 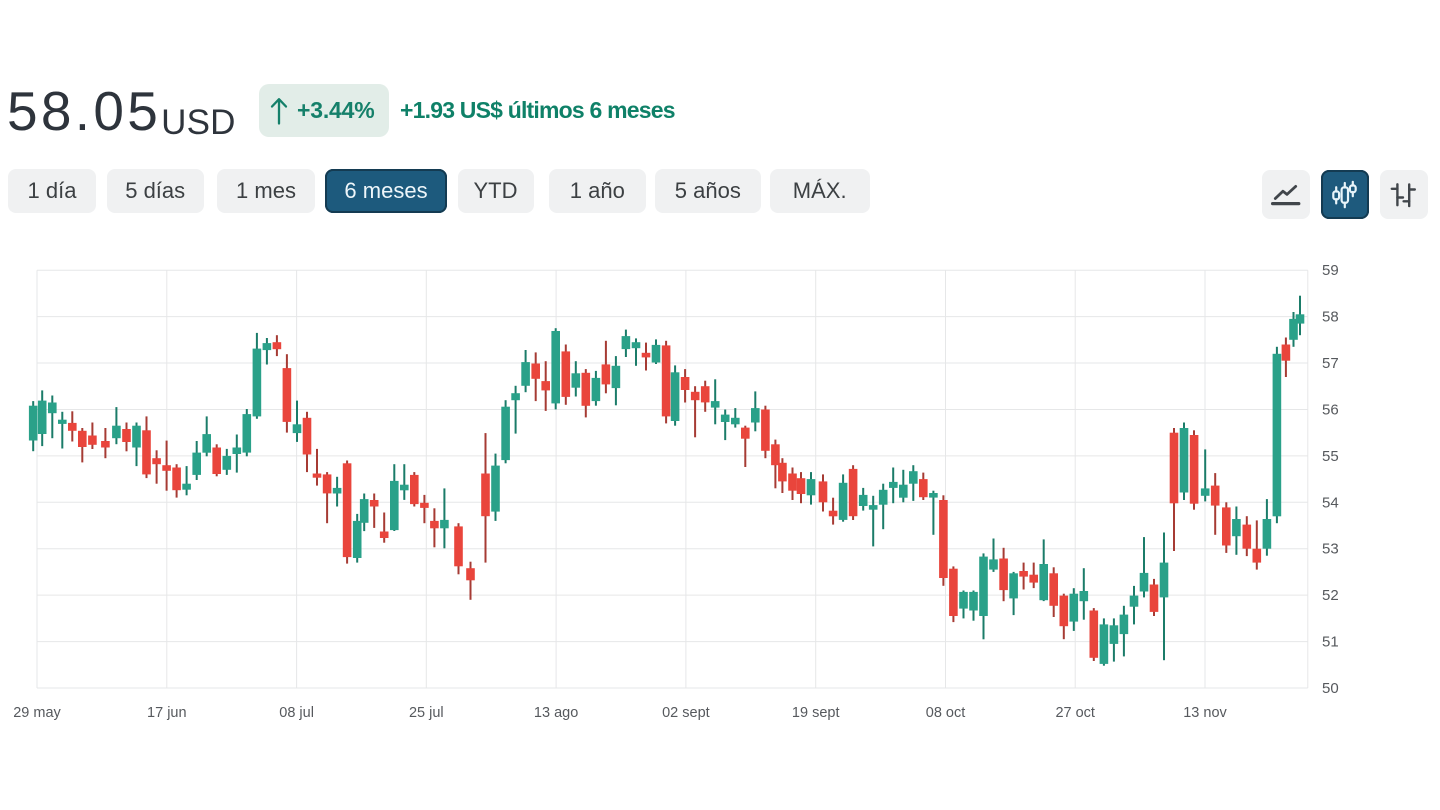 What do you see at coordinates (37, 713) in the screenshot?
I see `svg-text: 29 may` at bounding box center [37, 713].